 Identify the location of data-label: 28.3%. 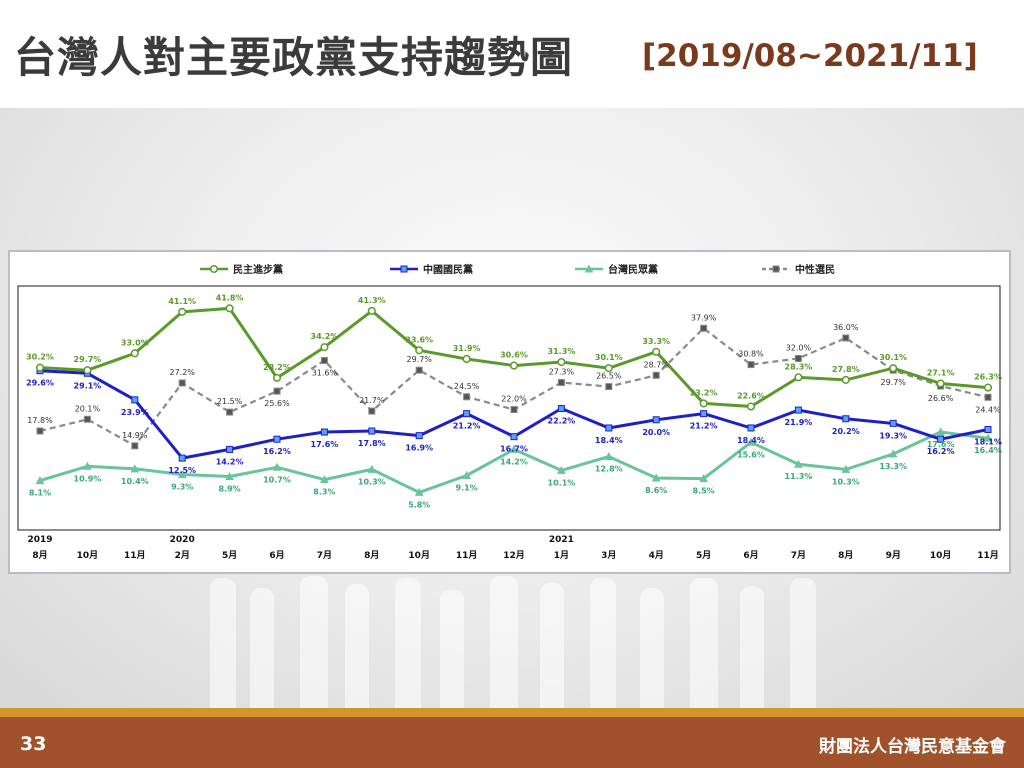
(799, 366).